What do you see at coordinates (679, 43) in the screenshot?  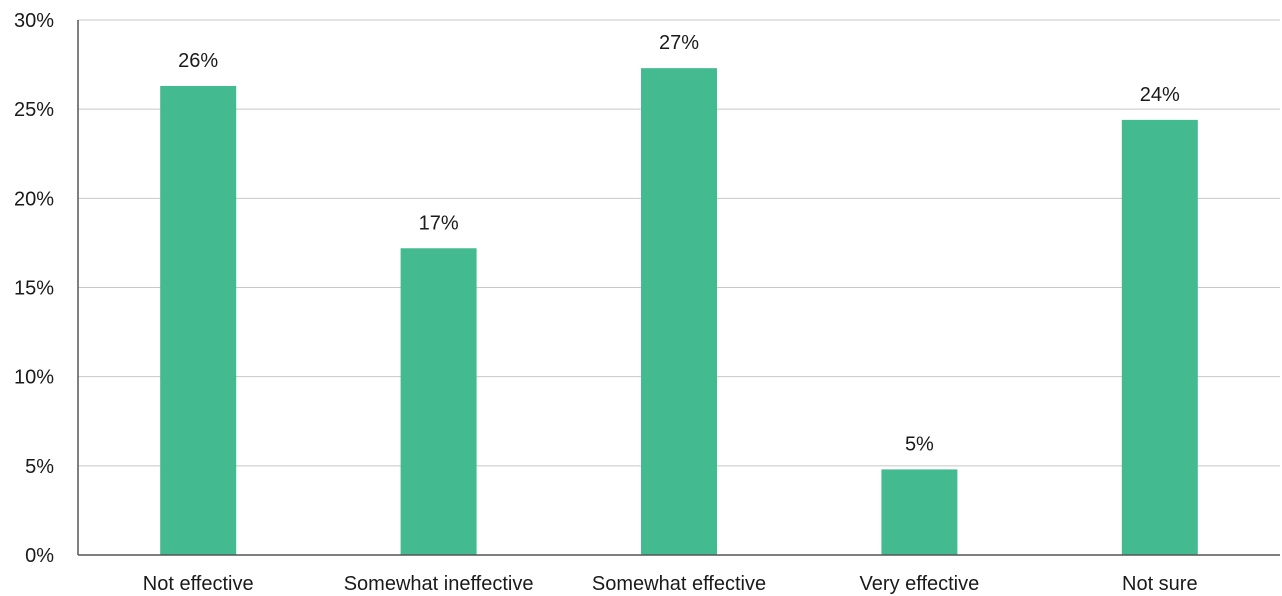 I see `data-label: 27%` at bounding box center [679, 43].